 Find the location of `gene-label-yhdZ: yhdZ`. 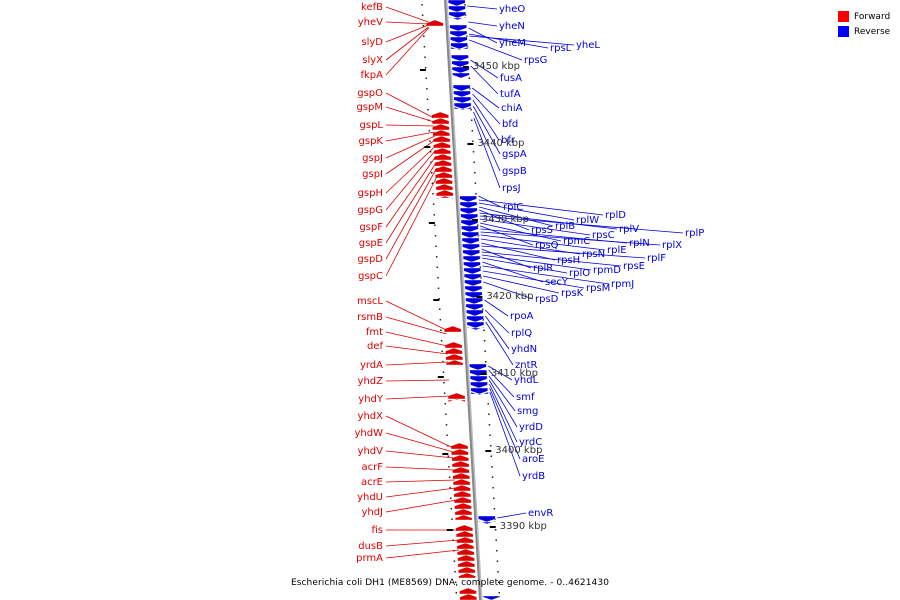

gene-label-yhdZ: yhdZ is located at coordinates (371, 381).